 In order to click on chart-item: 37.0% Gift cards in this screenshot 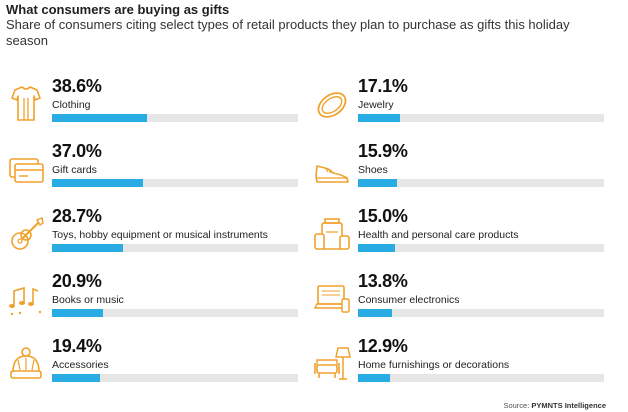, I will do `click(156, 169)`.